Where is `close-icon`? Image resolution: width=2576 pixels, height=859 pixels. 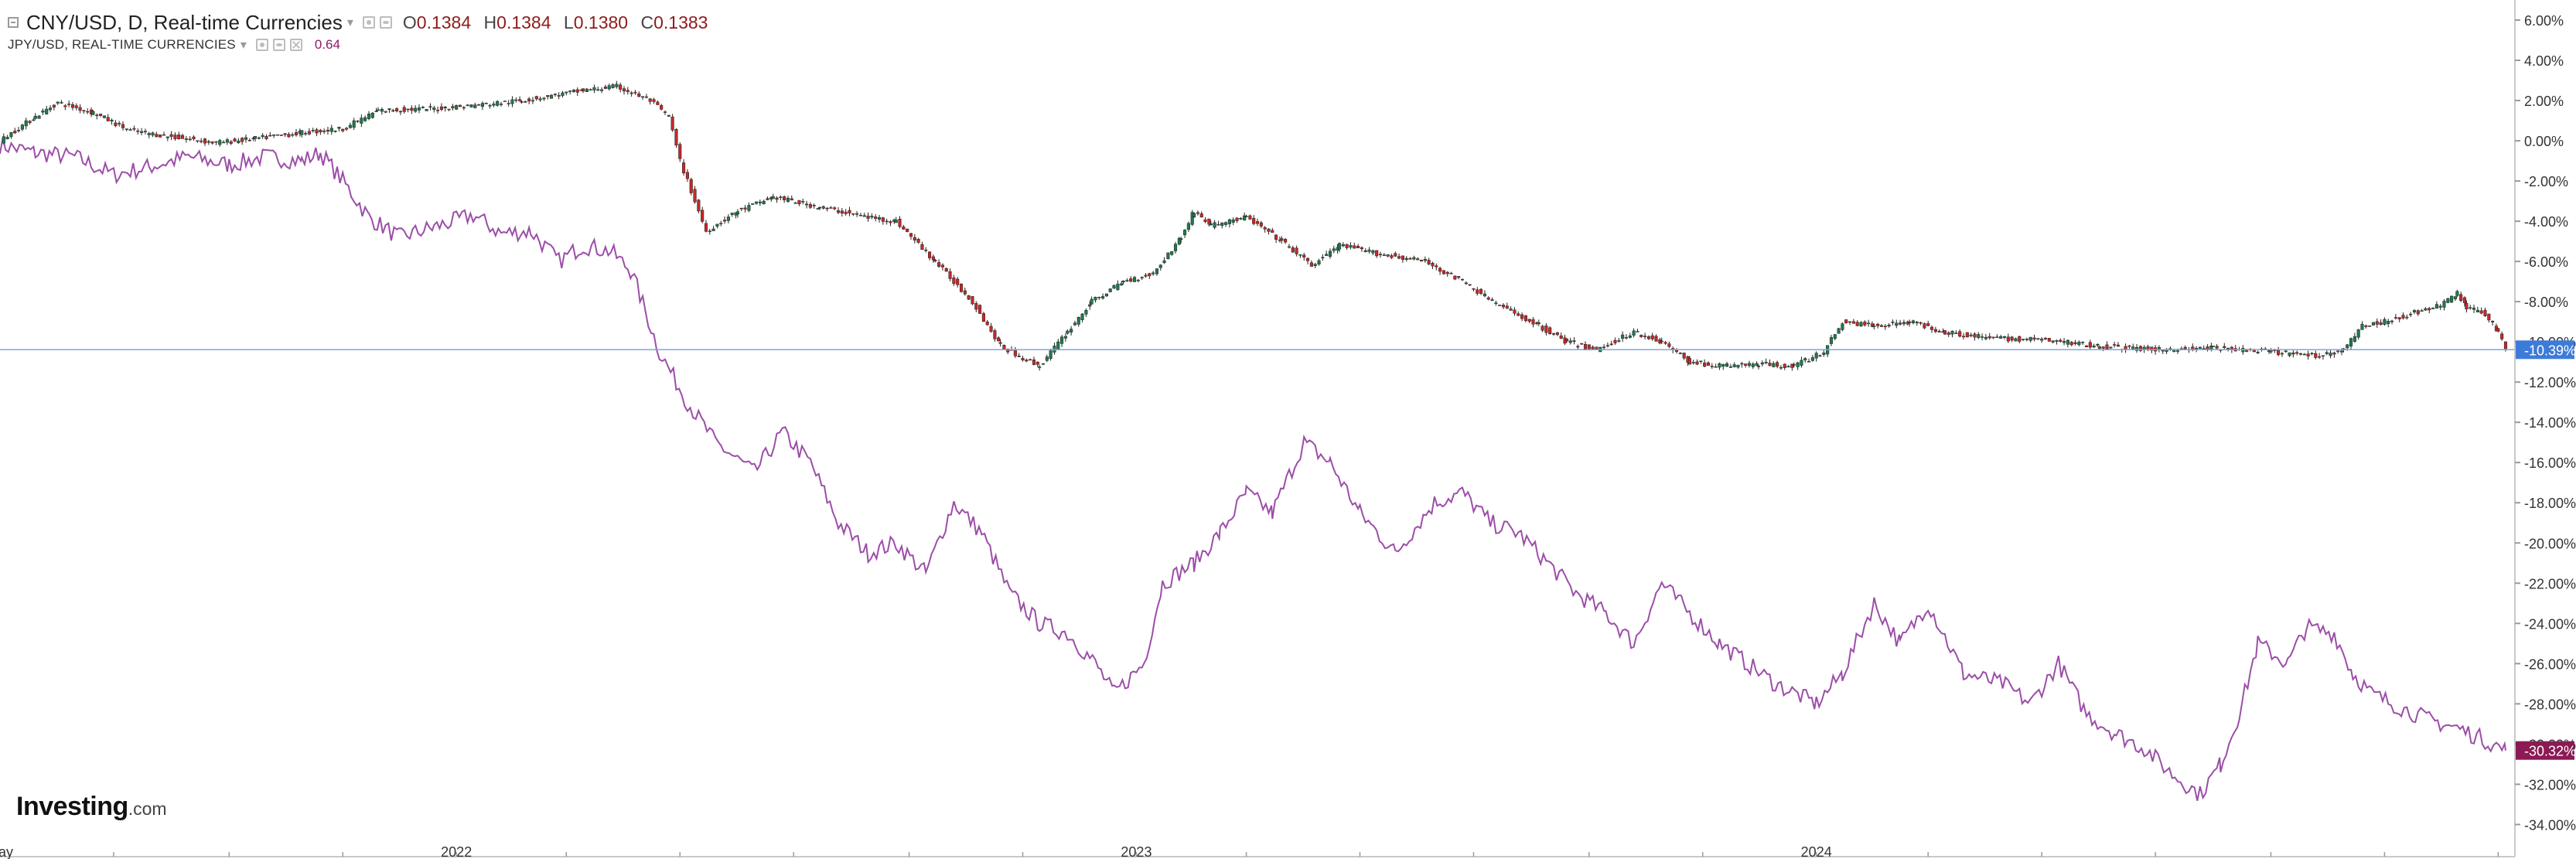
close-icon is located at coordinates (296, 45).